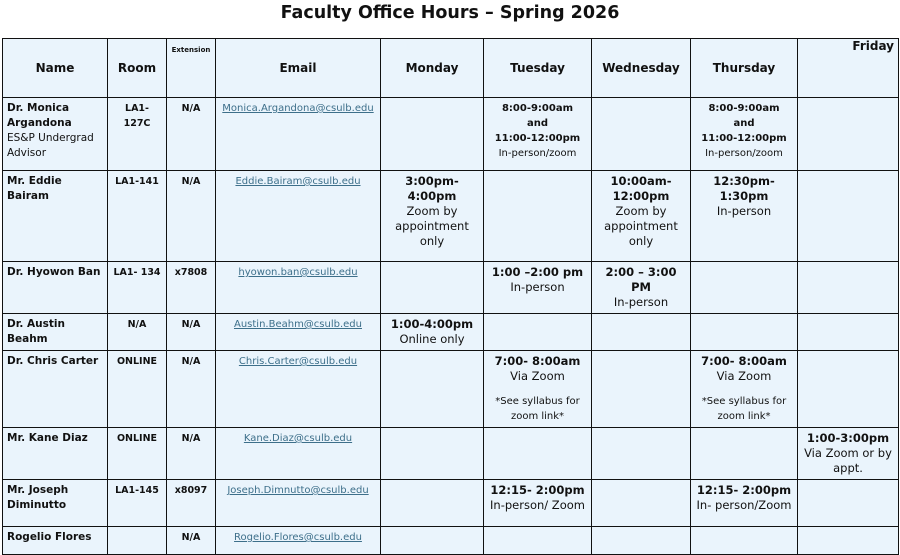  I want to click on page-title: Faculty Office Hours – Spring 2026, so click(450, 13).